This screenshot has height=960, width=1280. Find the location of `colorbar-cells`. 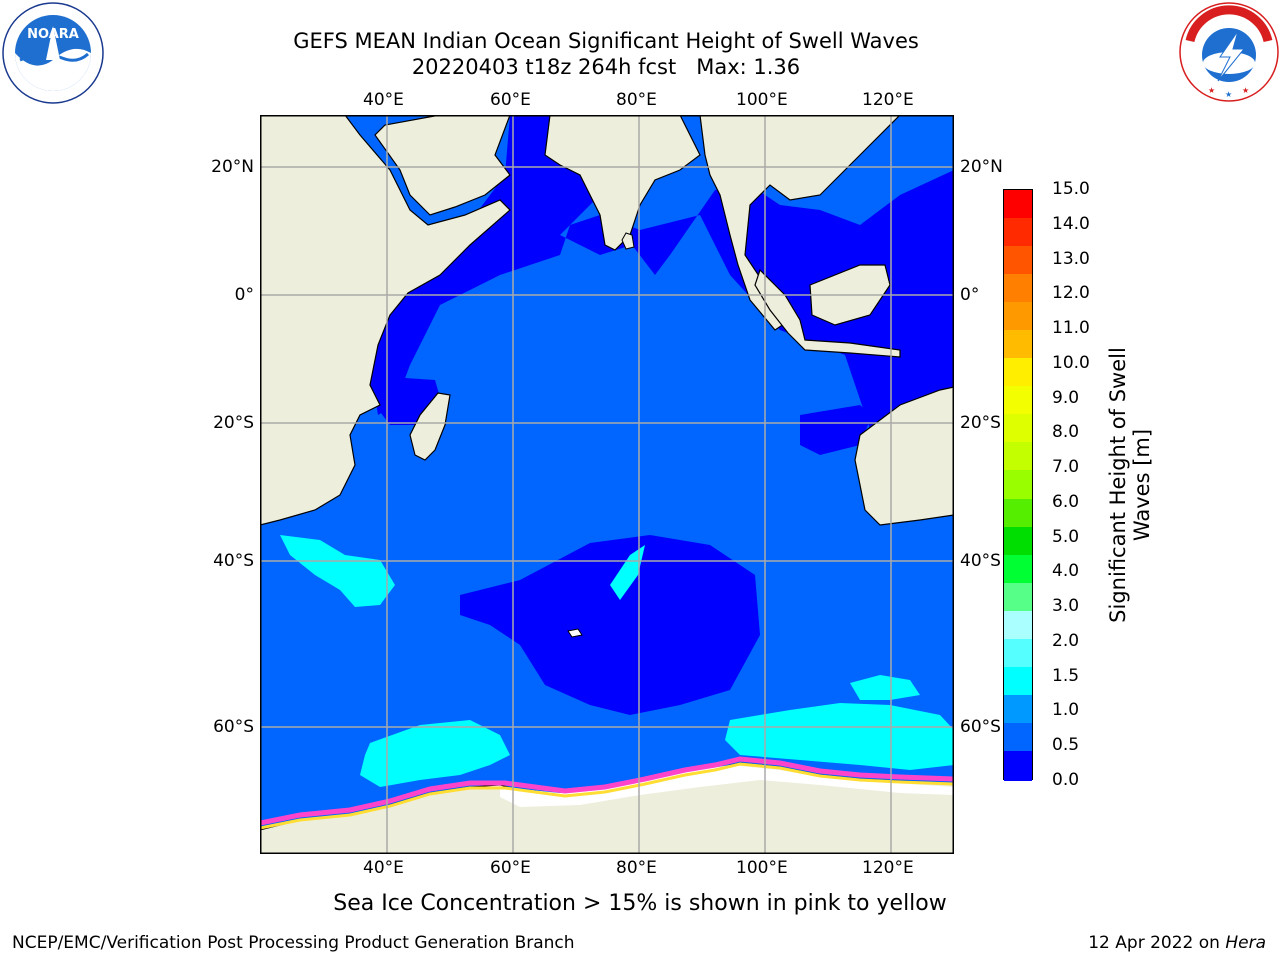

colorbar-cells is located at coordinates (1018, 485).